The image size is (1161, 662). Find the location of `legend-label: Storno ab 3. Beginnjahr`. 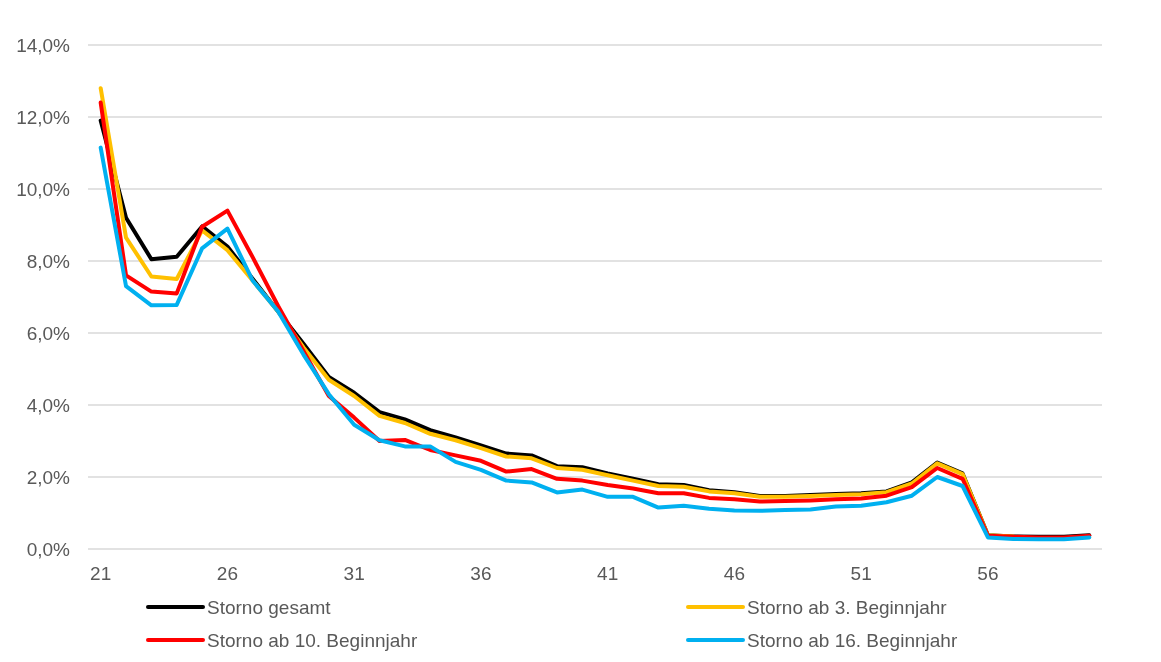

legend-label: Storno ab 3. Beginnjahr is located at coordinates (847, 607).